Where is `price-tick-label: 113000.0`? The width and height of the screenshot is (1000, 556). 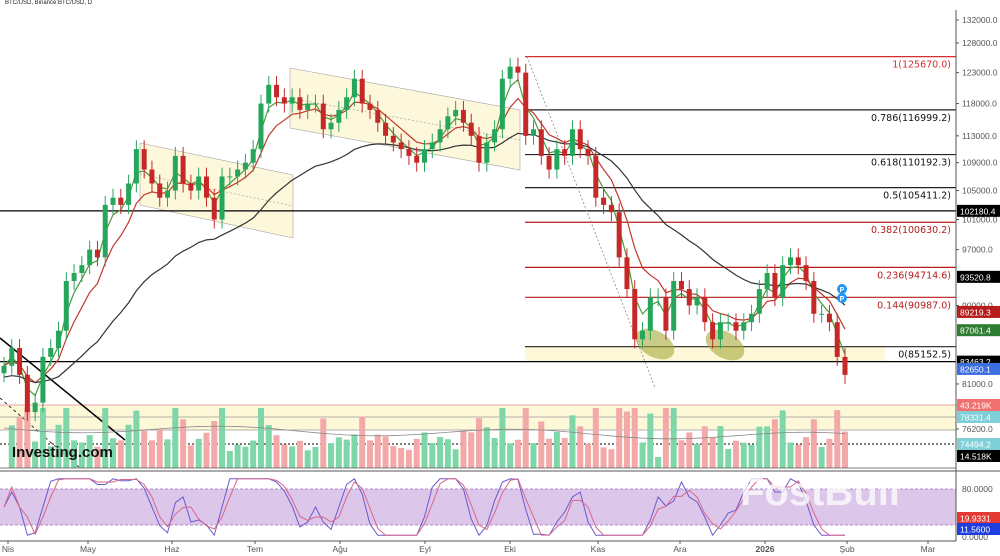
price-tick-label: 113000.0 is located at coordinates (979, 136).